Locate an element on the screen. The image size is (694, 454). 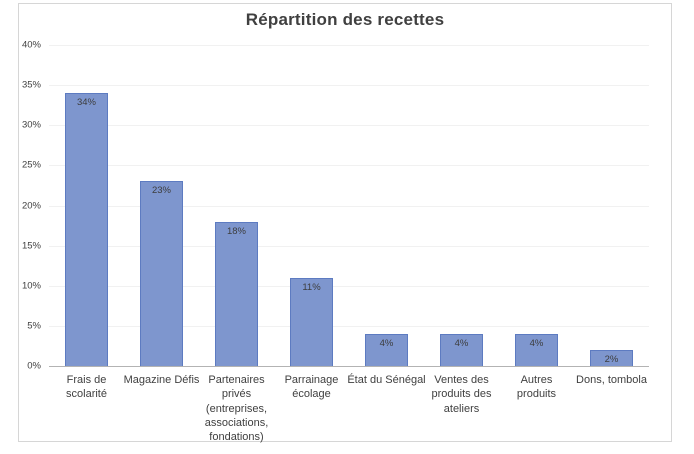
y-axis-tick-label: 10% is located at coordinates (31, 286).